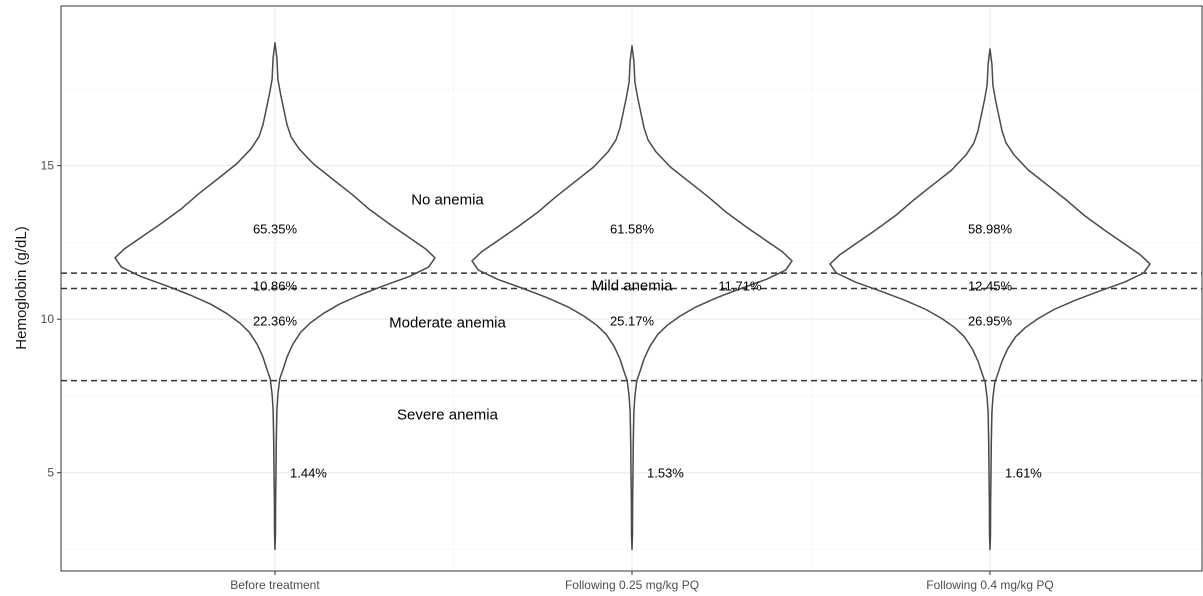 Image resolution: width=1203 pixels, height=596 pixels. Describe the element at coordinates (740, 285) in the screenshot. I see `percent-label: 11.71%` at that location.